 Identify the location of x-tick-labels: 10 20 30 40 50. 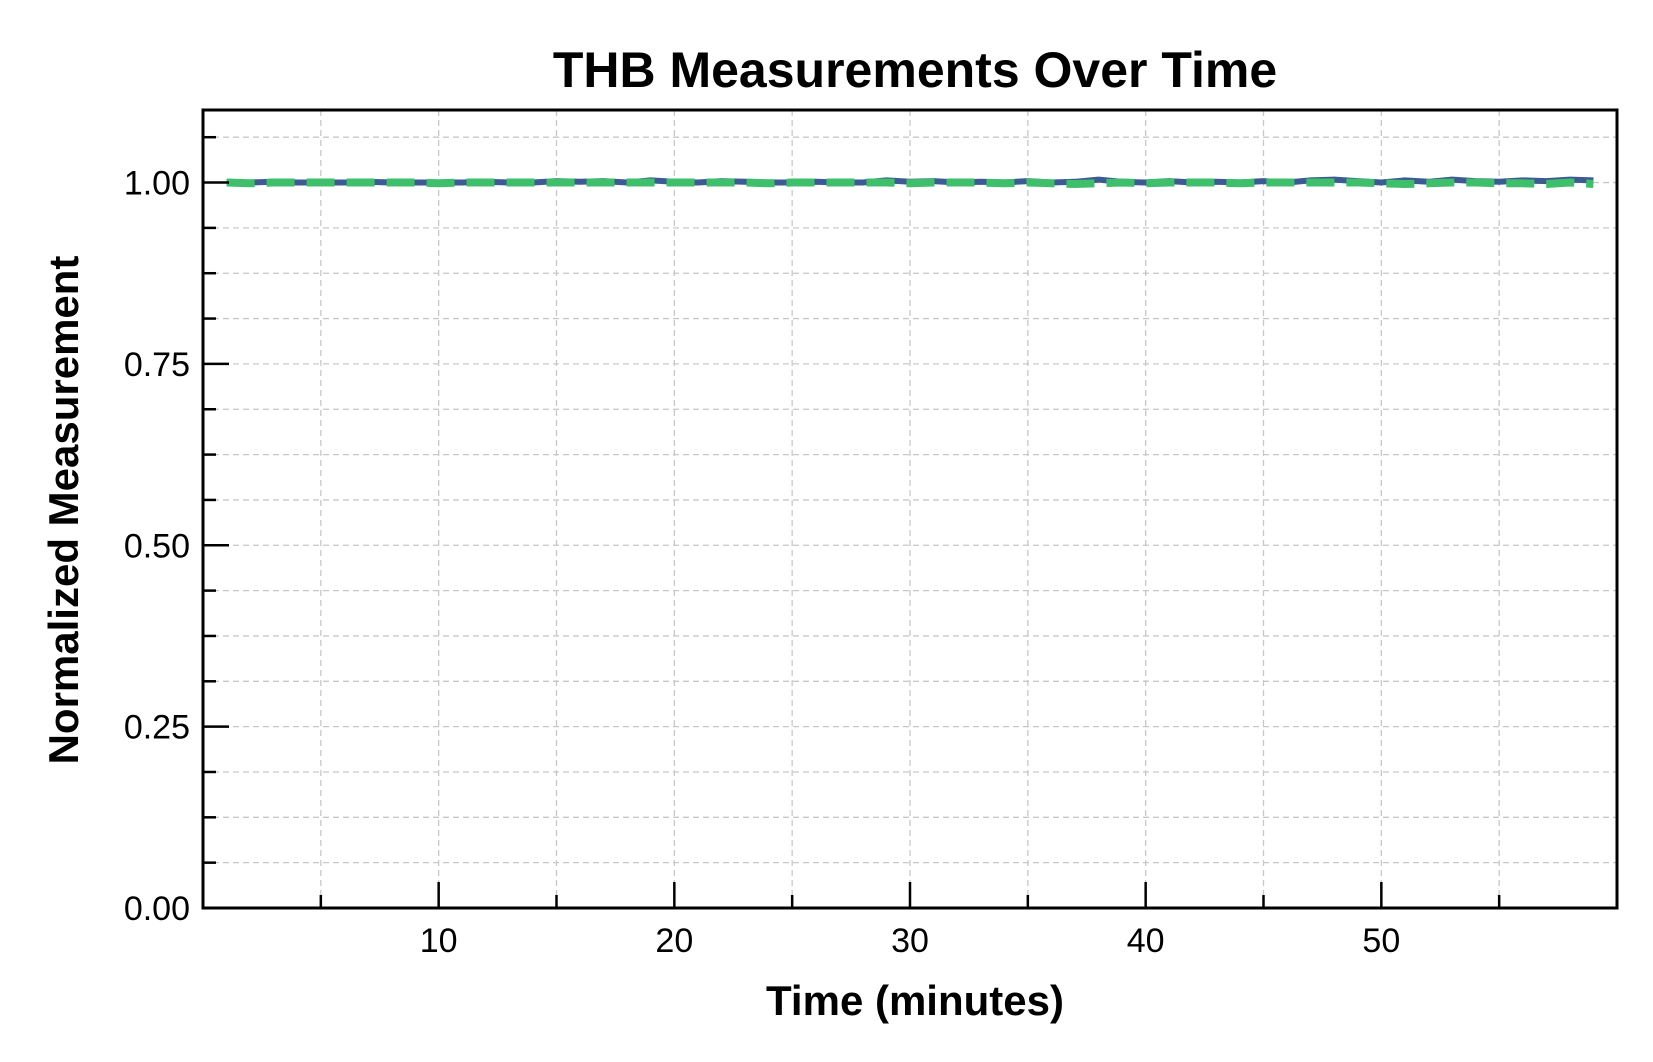
(910, 941).